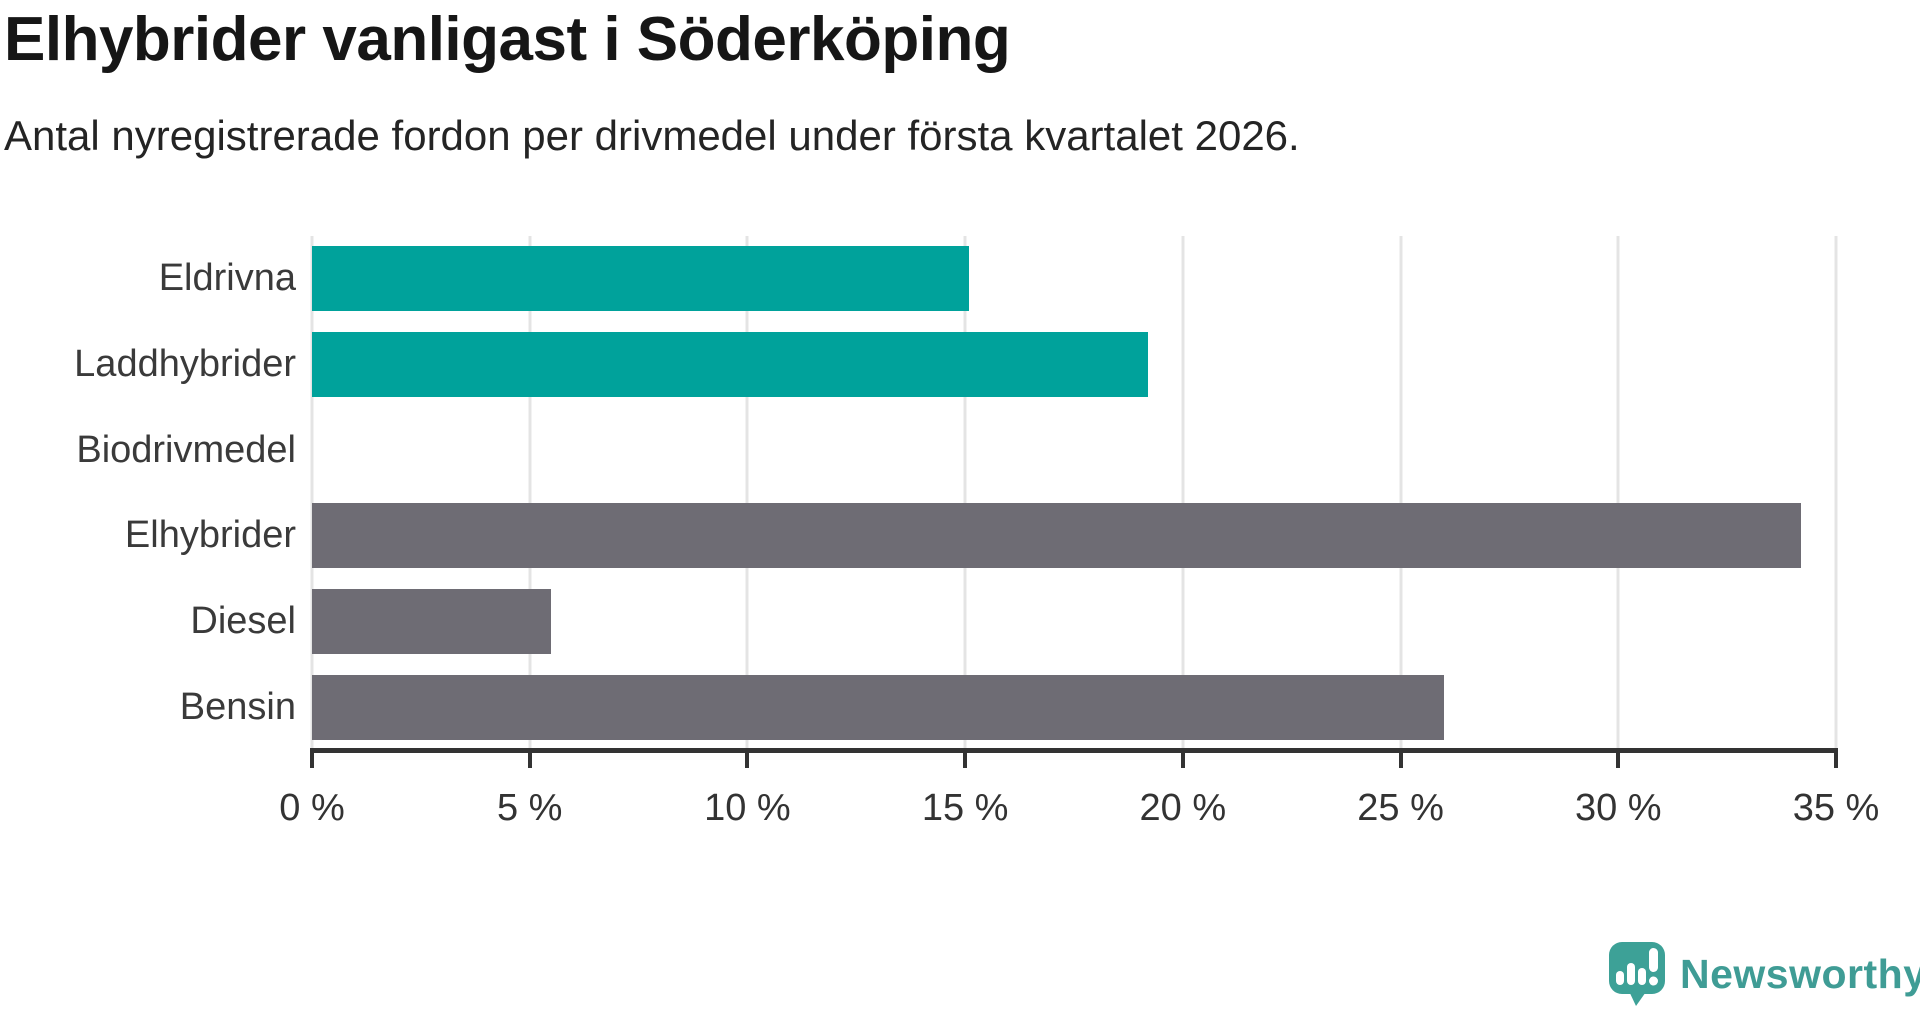  Describe the element at coordinates (1836, 808) in the screenshot. I see `x-tick-label: 35 %` at that location.